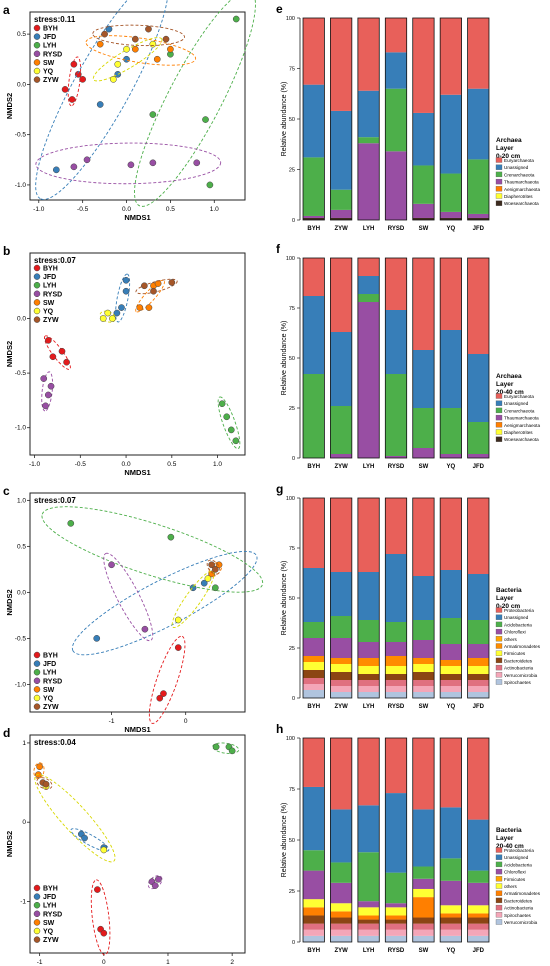 The image size is (550, 966). I want to click on y-axis-title: Relative abundance (%), so click(284, 840).